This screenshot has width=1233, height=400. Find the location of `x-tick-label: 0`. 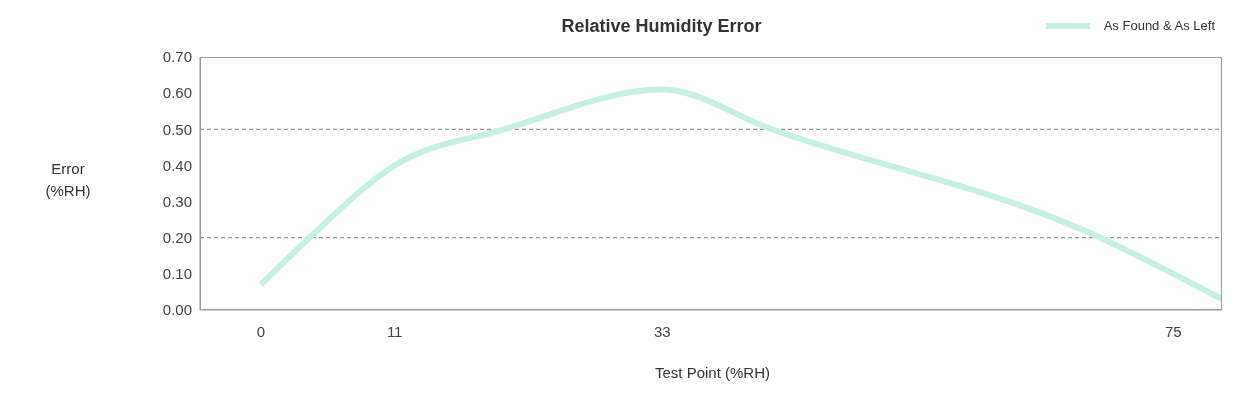

x-tick-label: 0 is located at coordinates (261, 331).